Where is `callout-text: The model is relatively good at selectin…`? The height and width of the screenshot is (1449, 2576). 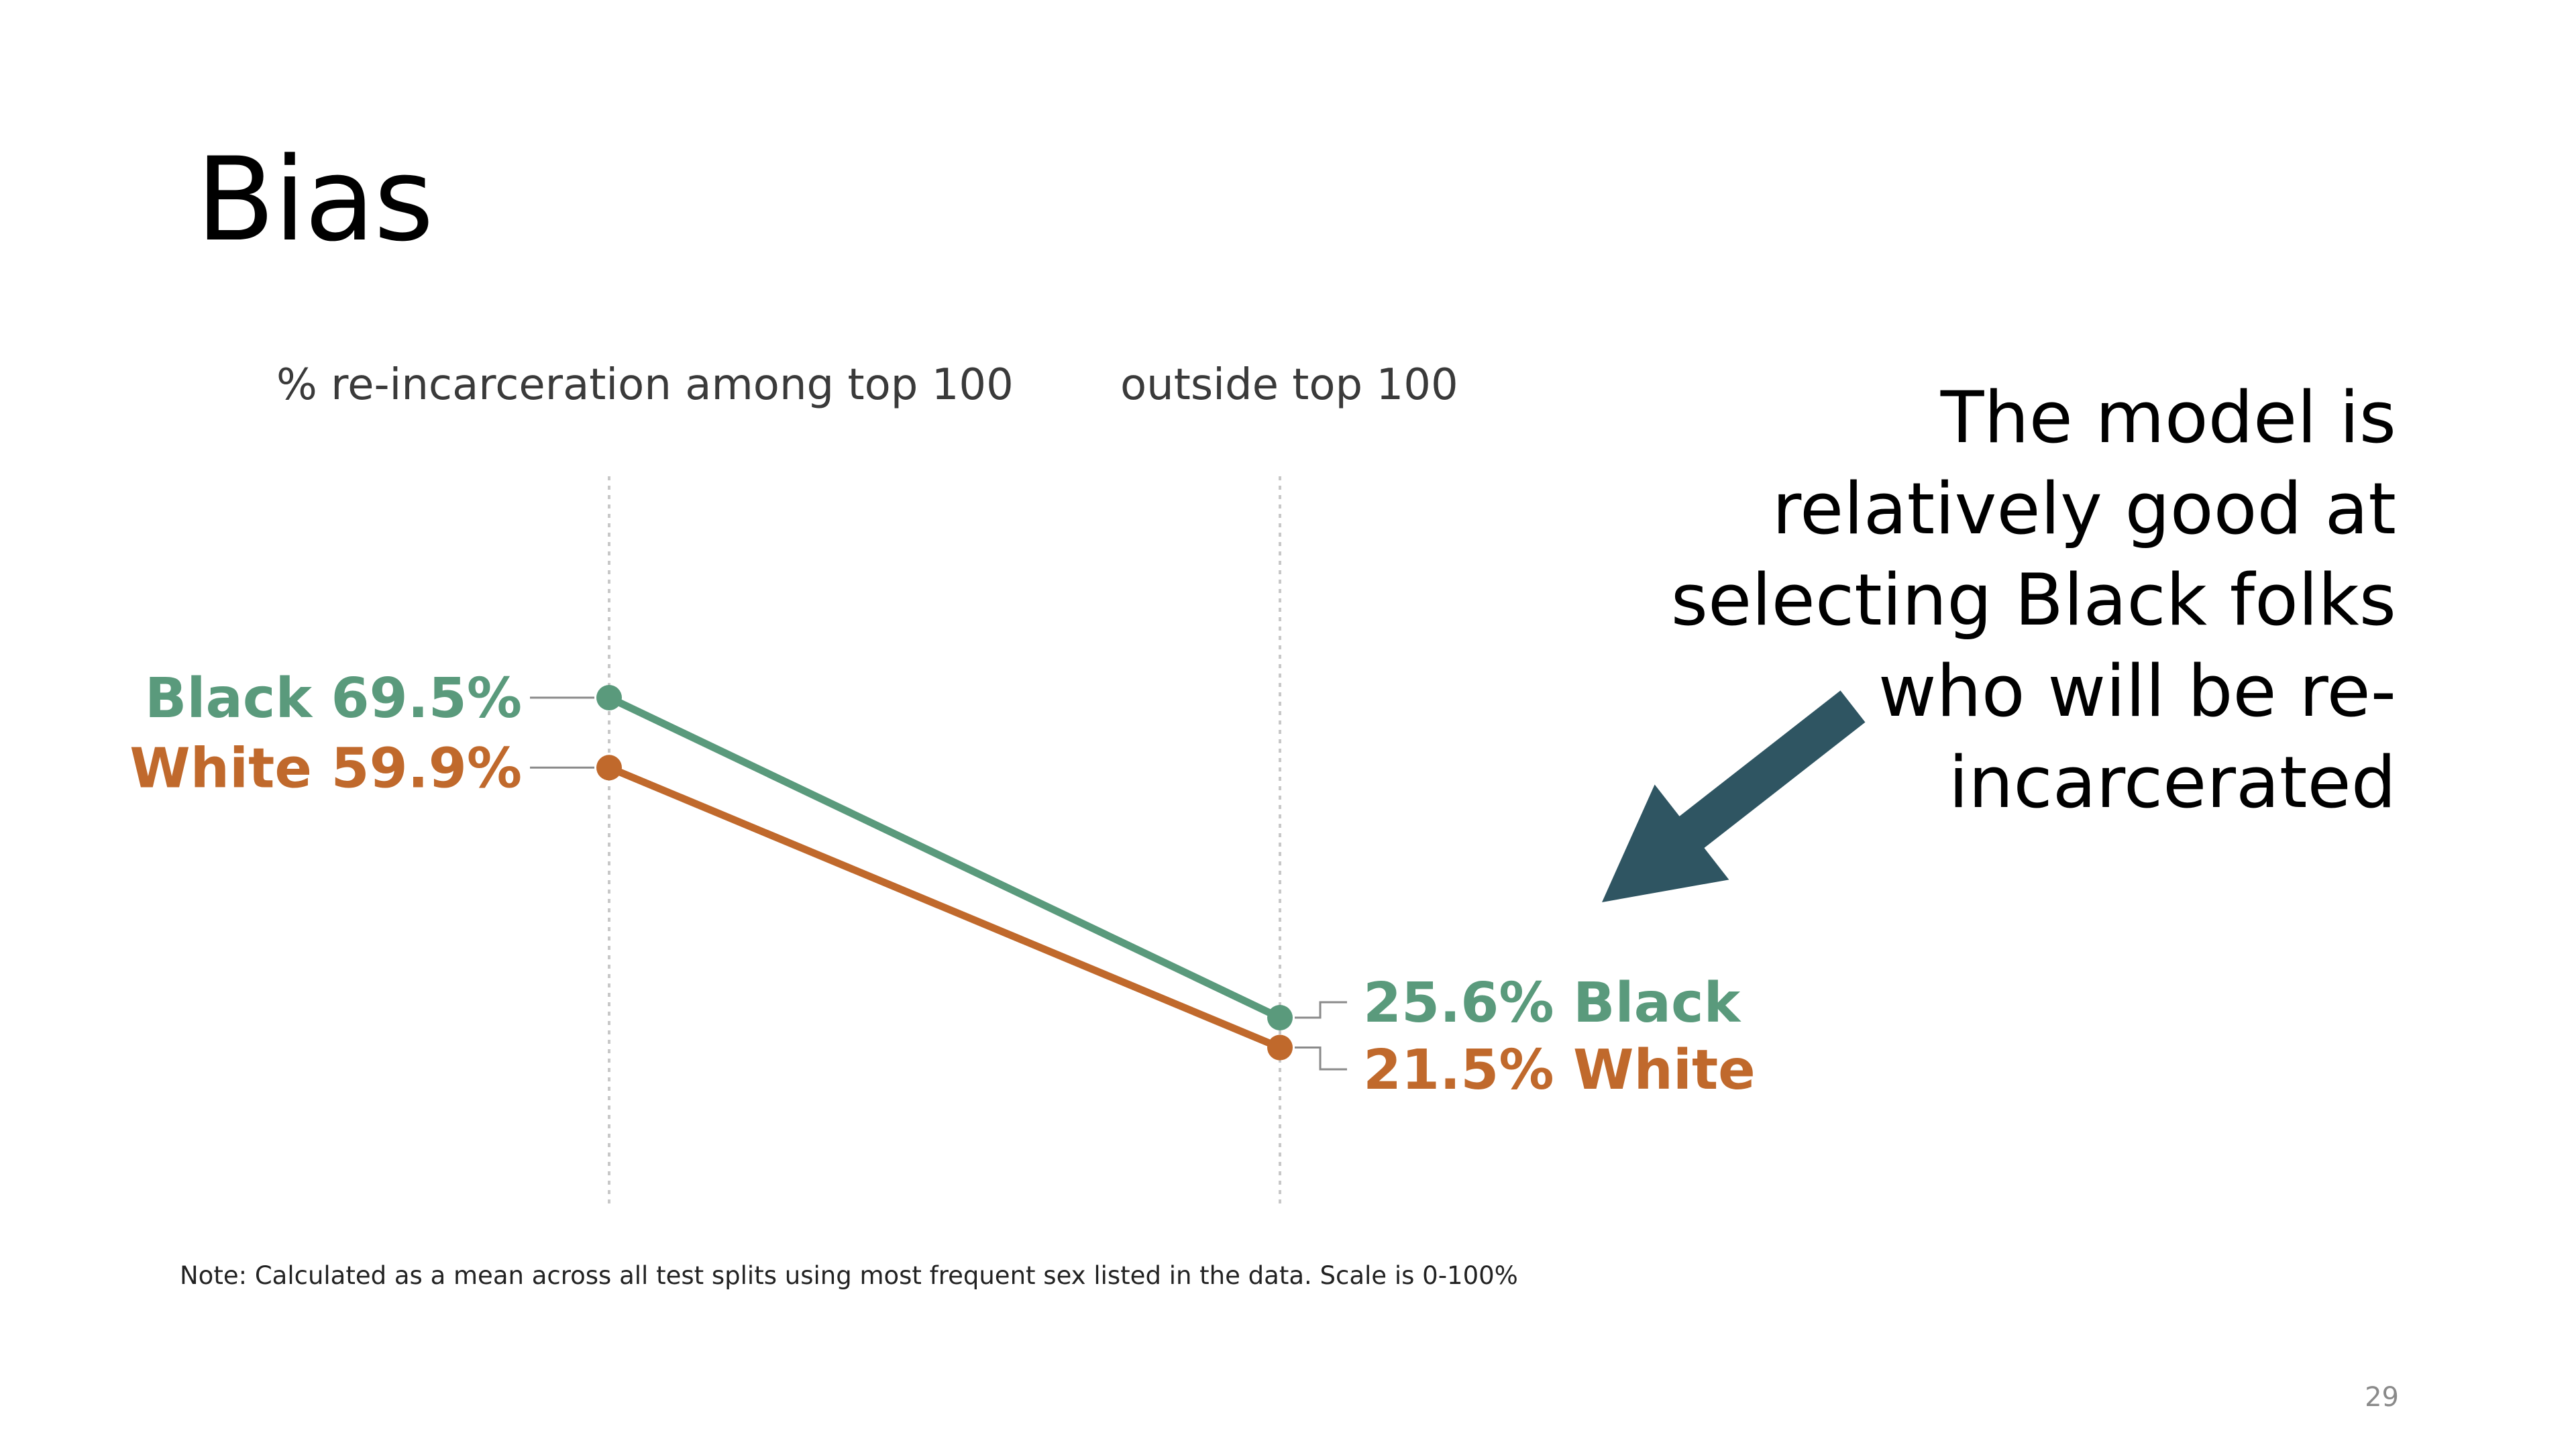
callout-text: The model is relatively good at selectin… is located at coordinates (2033, 600).